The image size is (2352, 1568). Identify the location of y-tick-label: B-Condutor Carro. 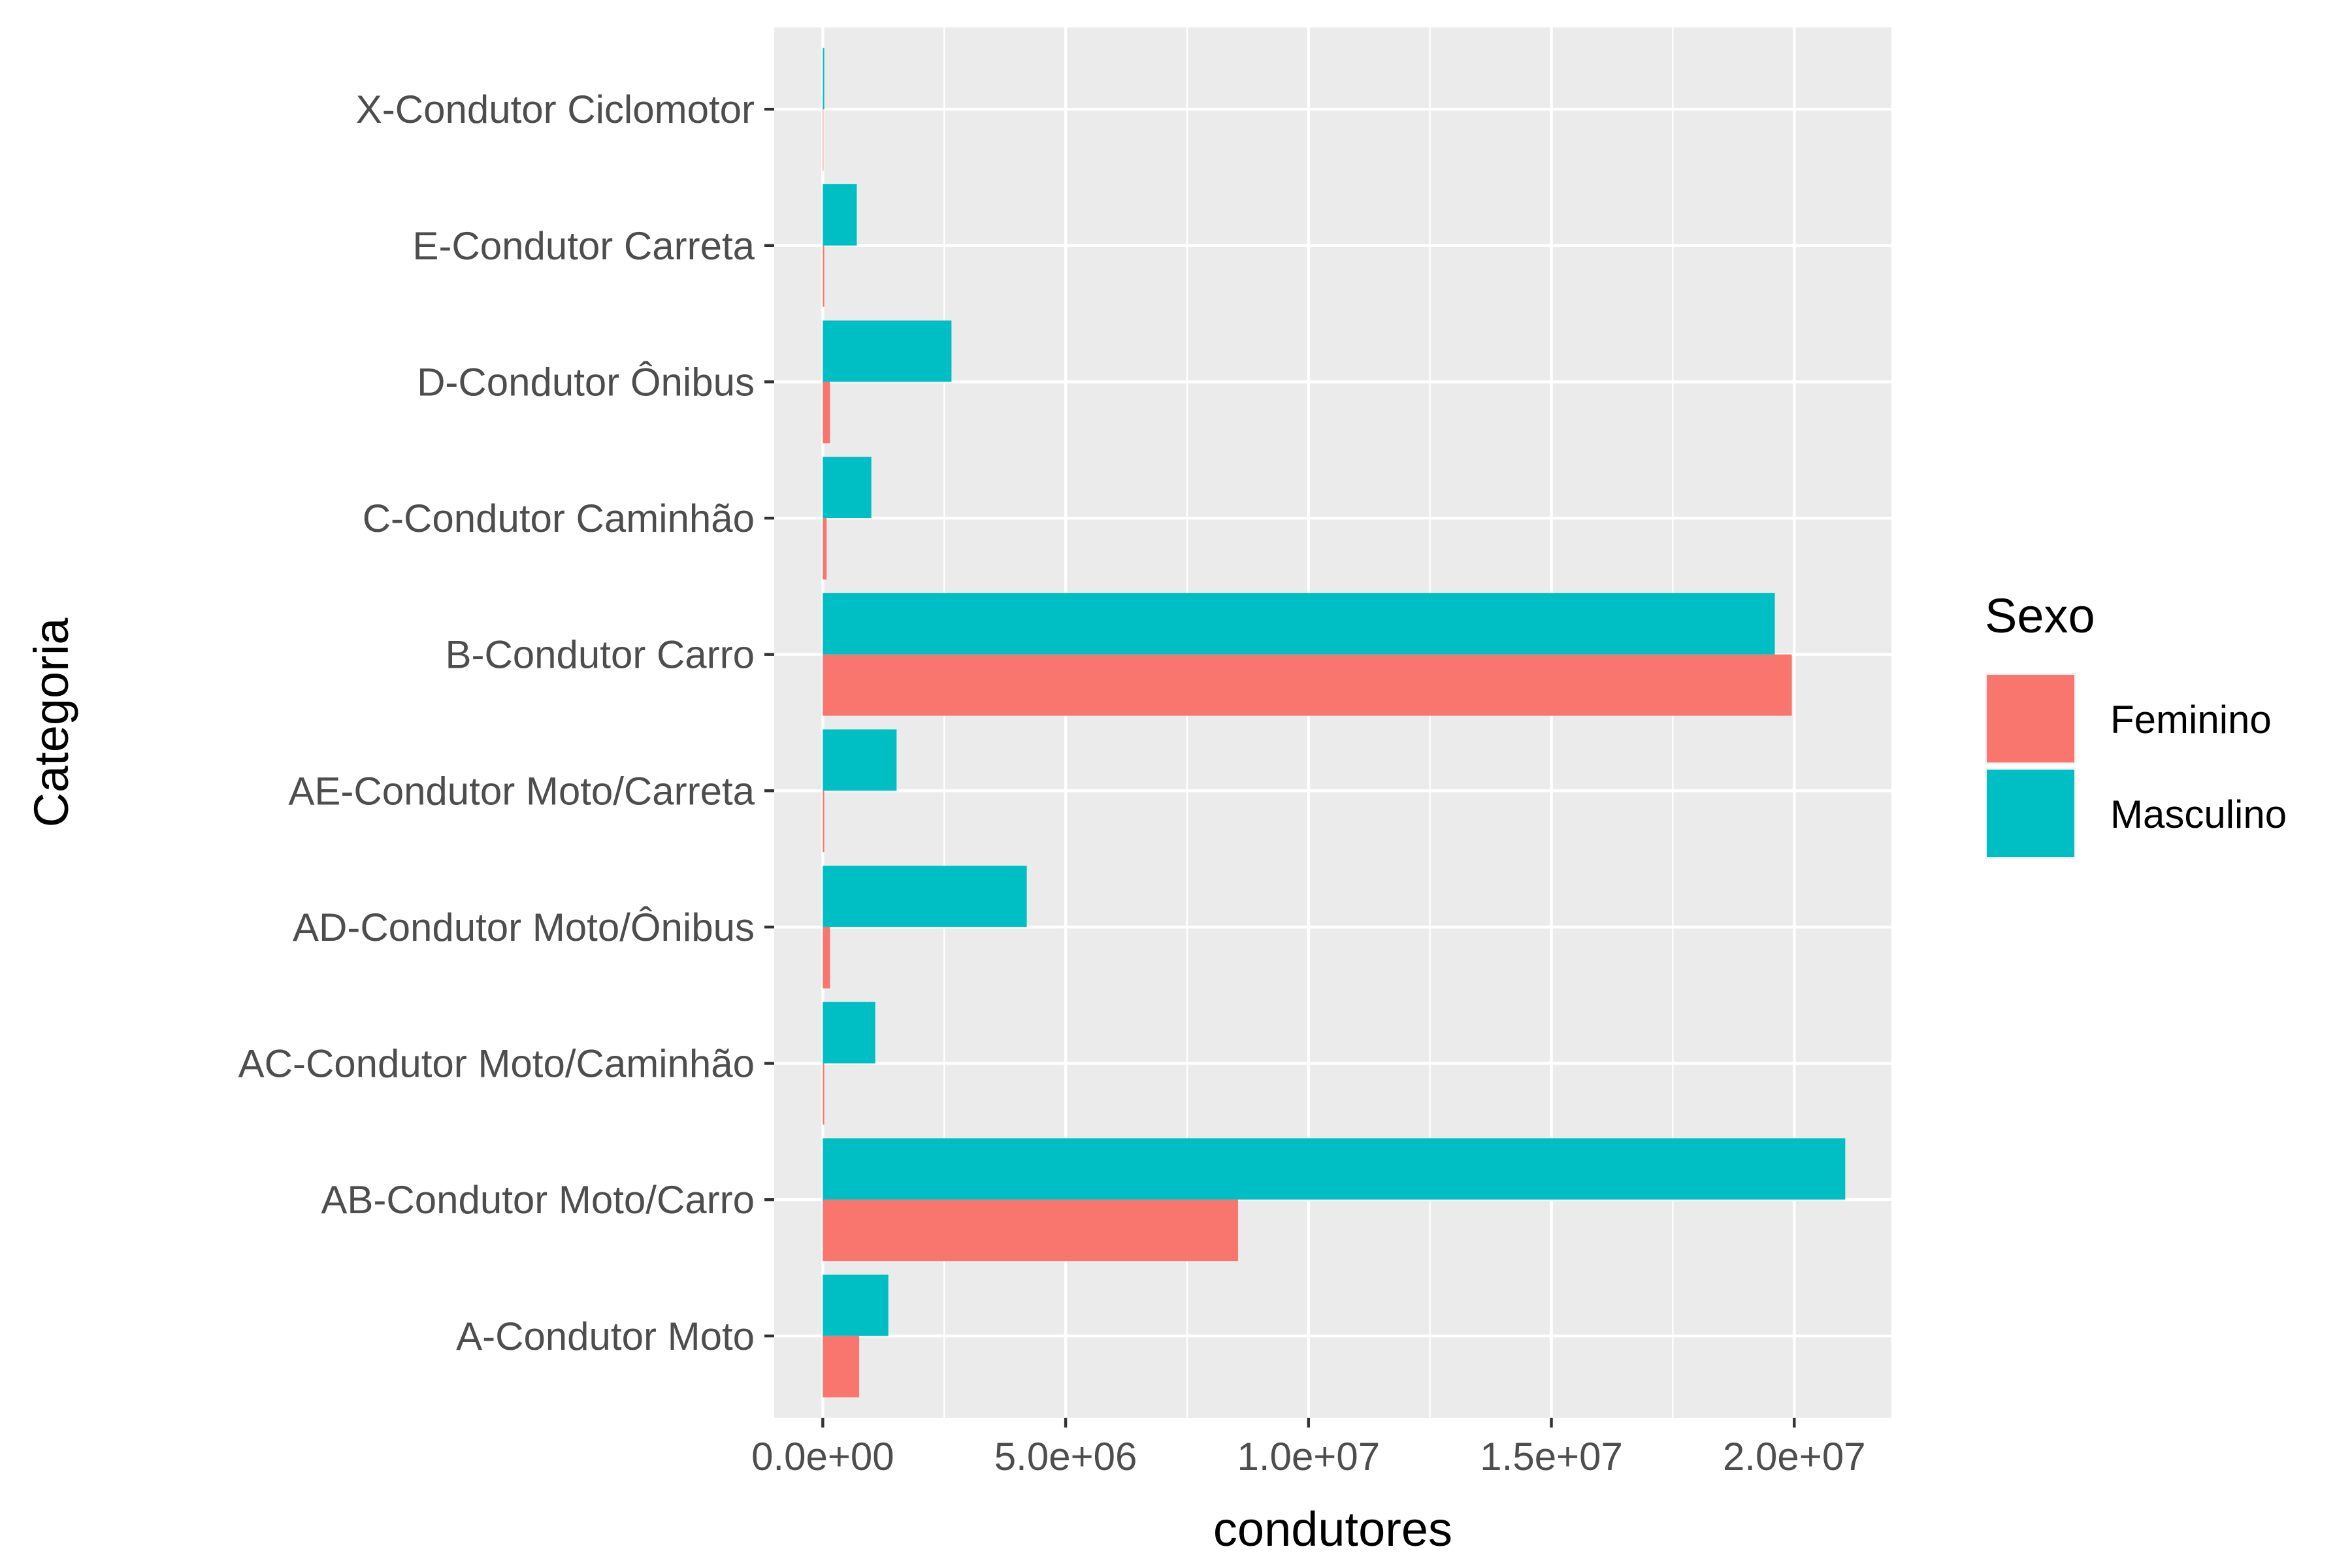
(600, 655).